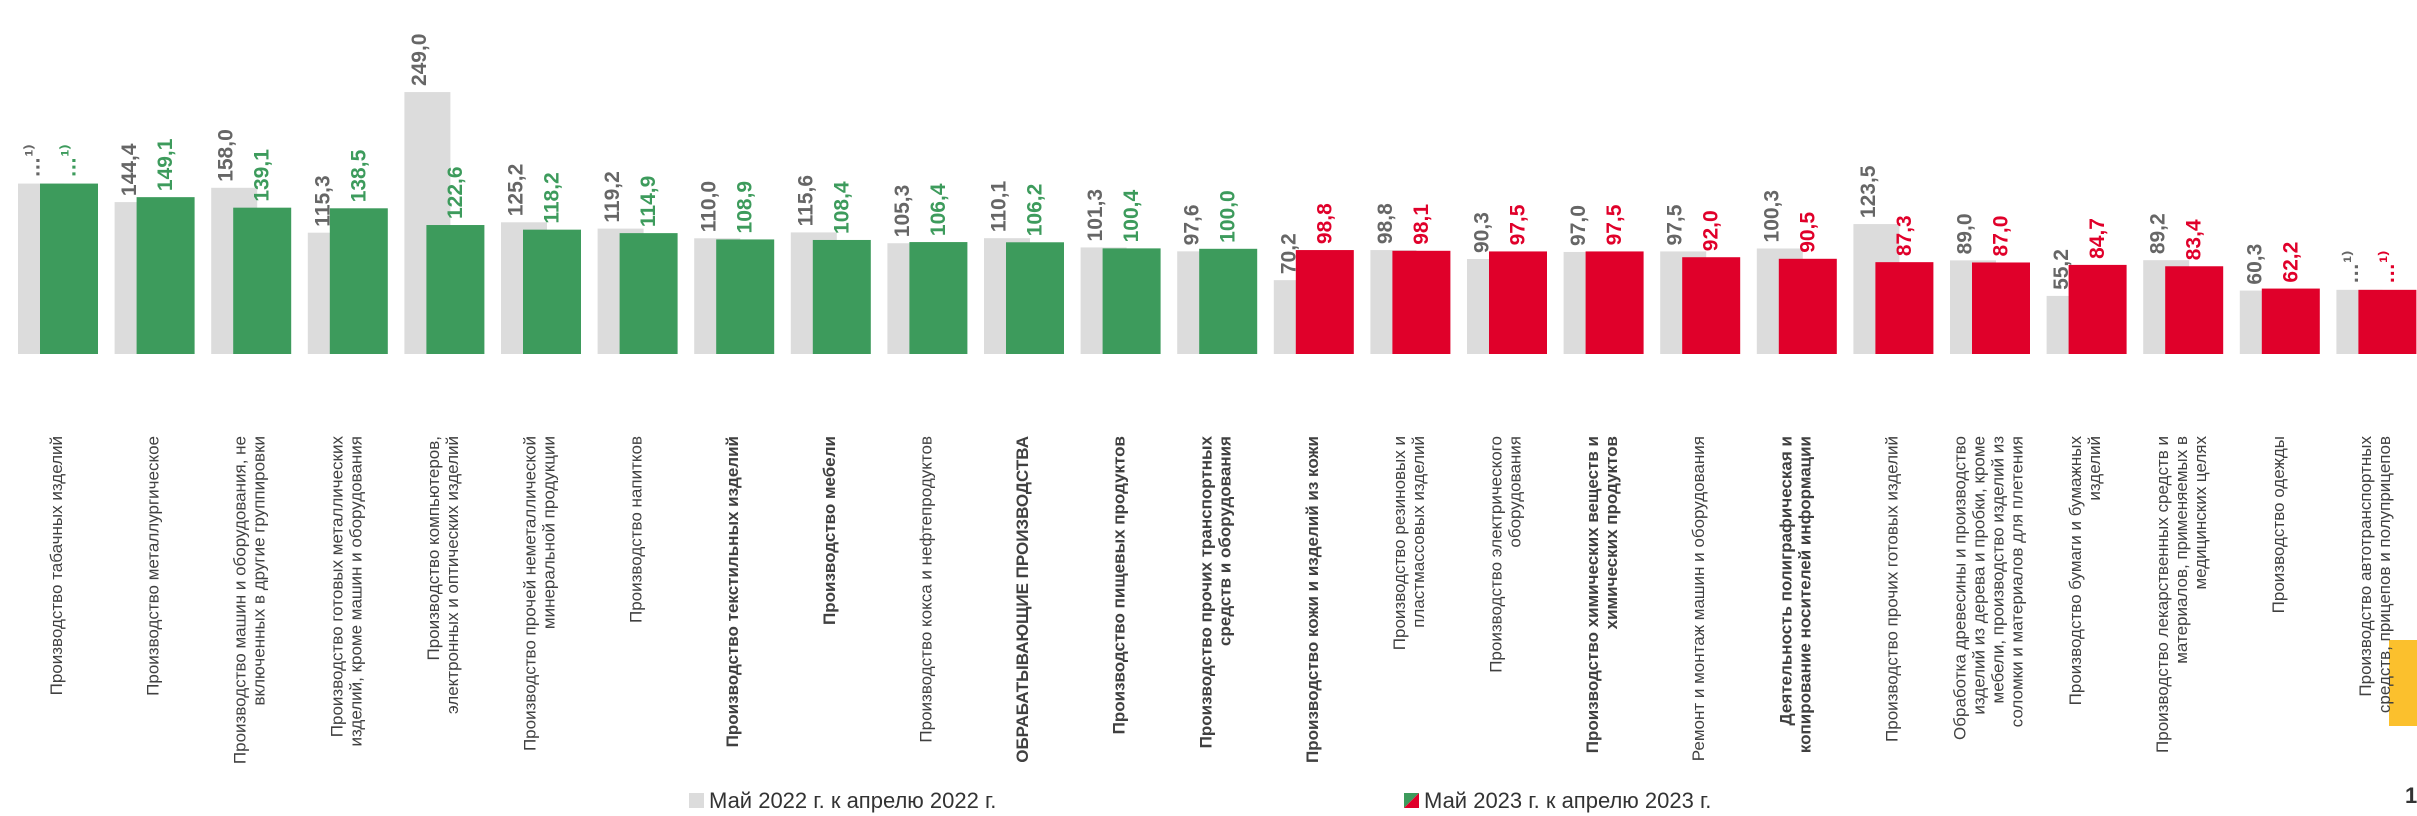  I want to click on value-label: 97,6, so click(1192, 224).